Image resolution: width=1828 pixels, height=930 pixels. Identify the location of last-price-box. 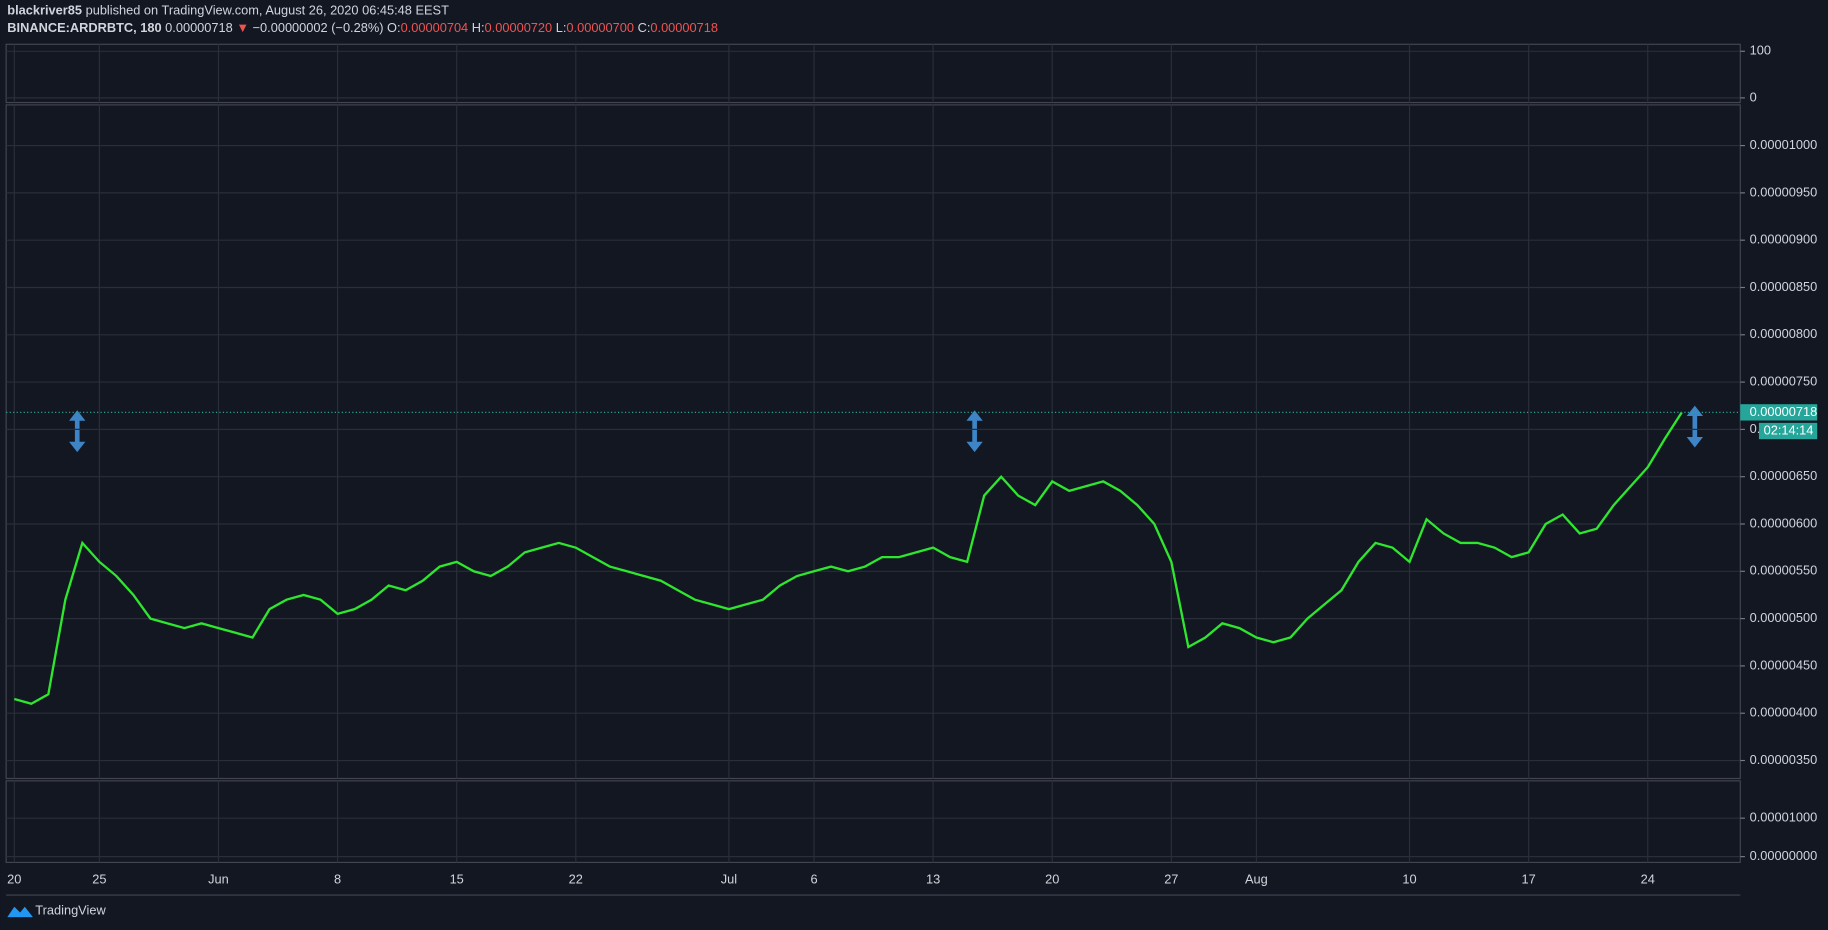
(1779, 412).